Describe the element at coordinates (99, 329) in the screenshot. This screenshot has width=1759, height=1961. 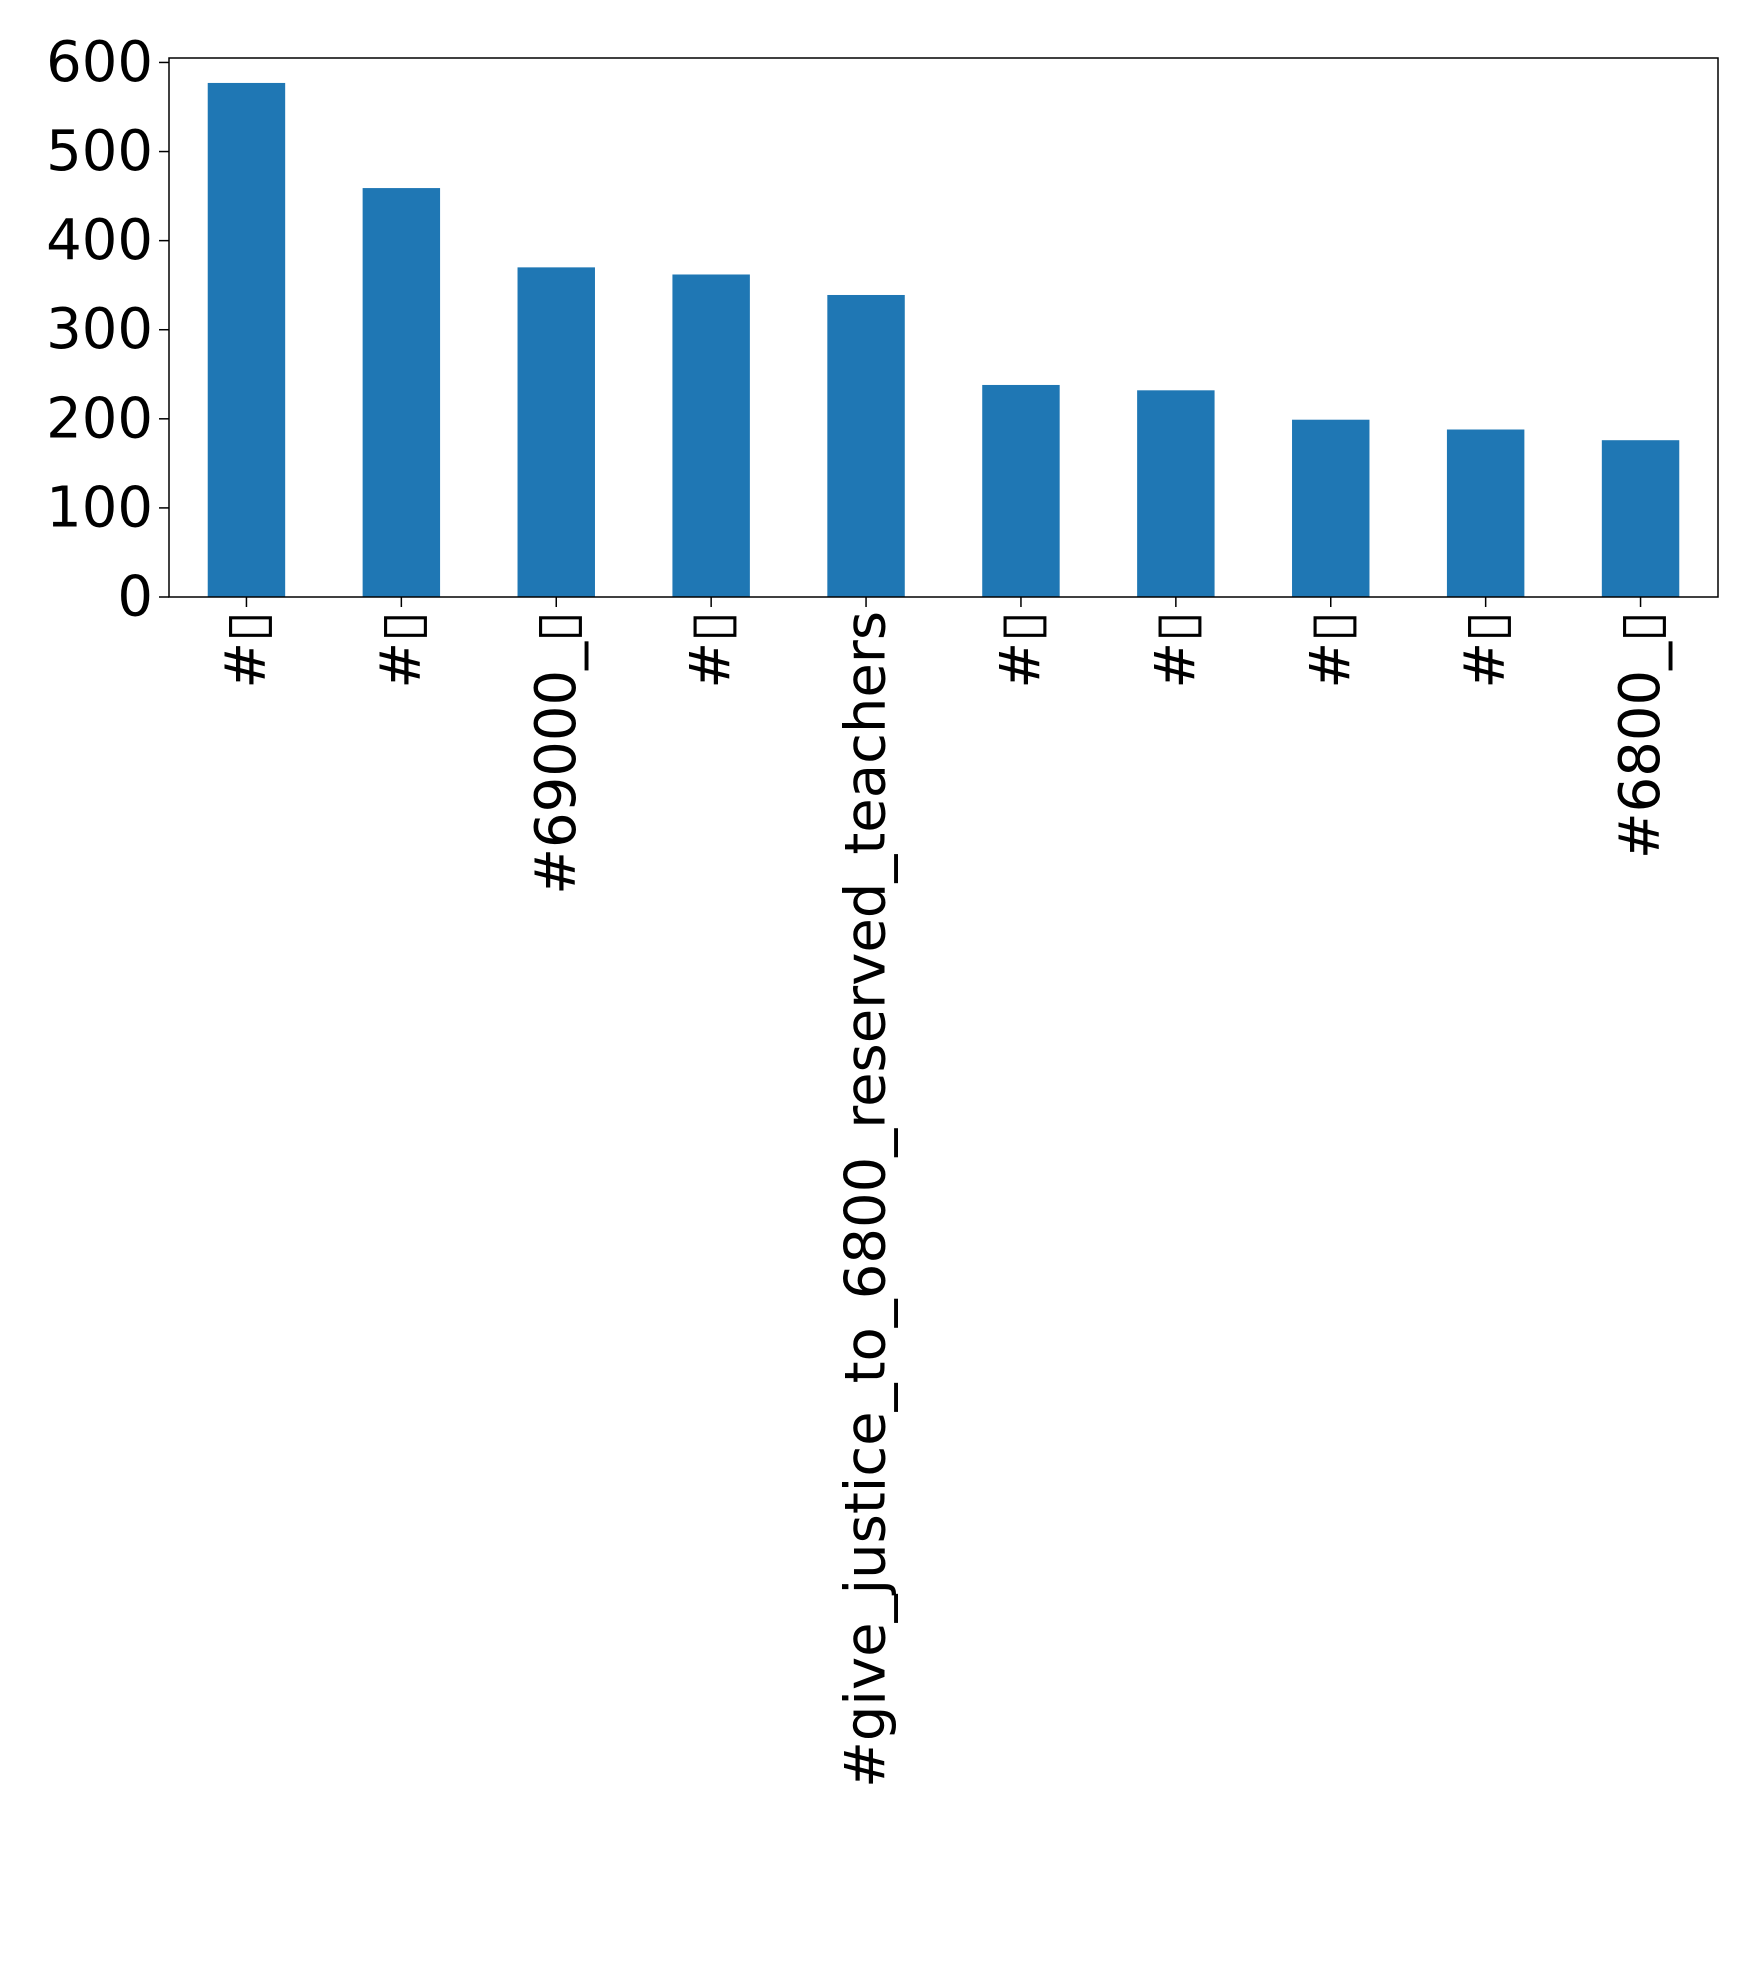
I see `y-tick-label-300: 300` at that location.